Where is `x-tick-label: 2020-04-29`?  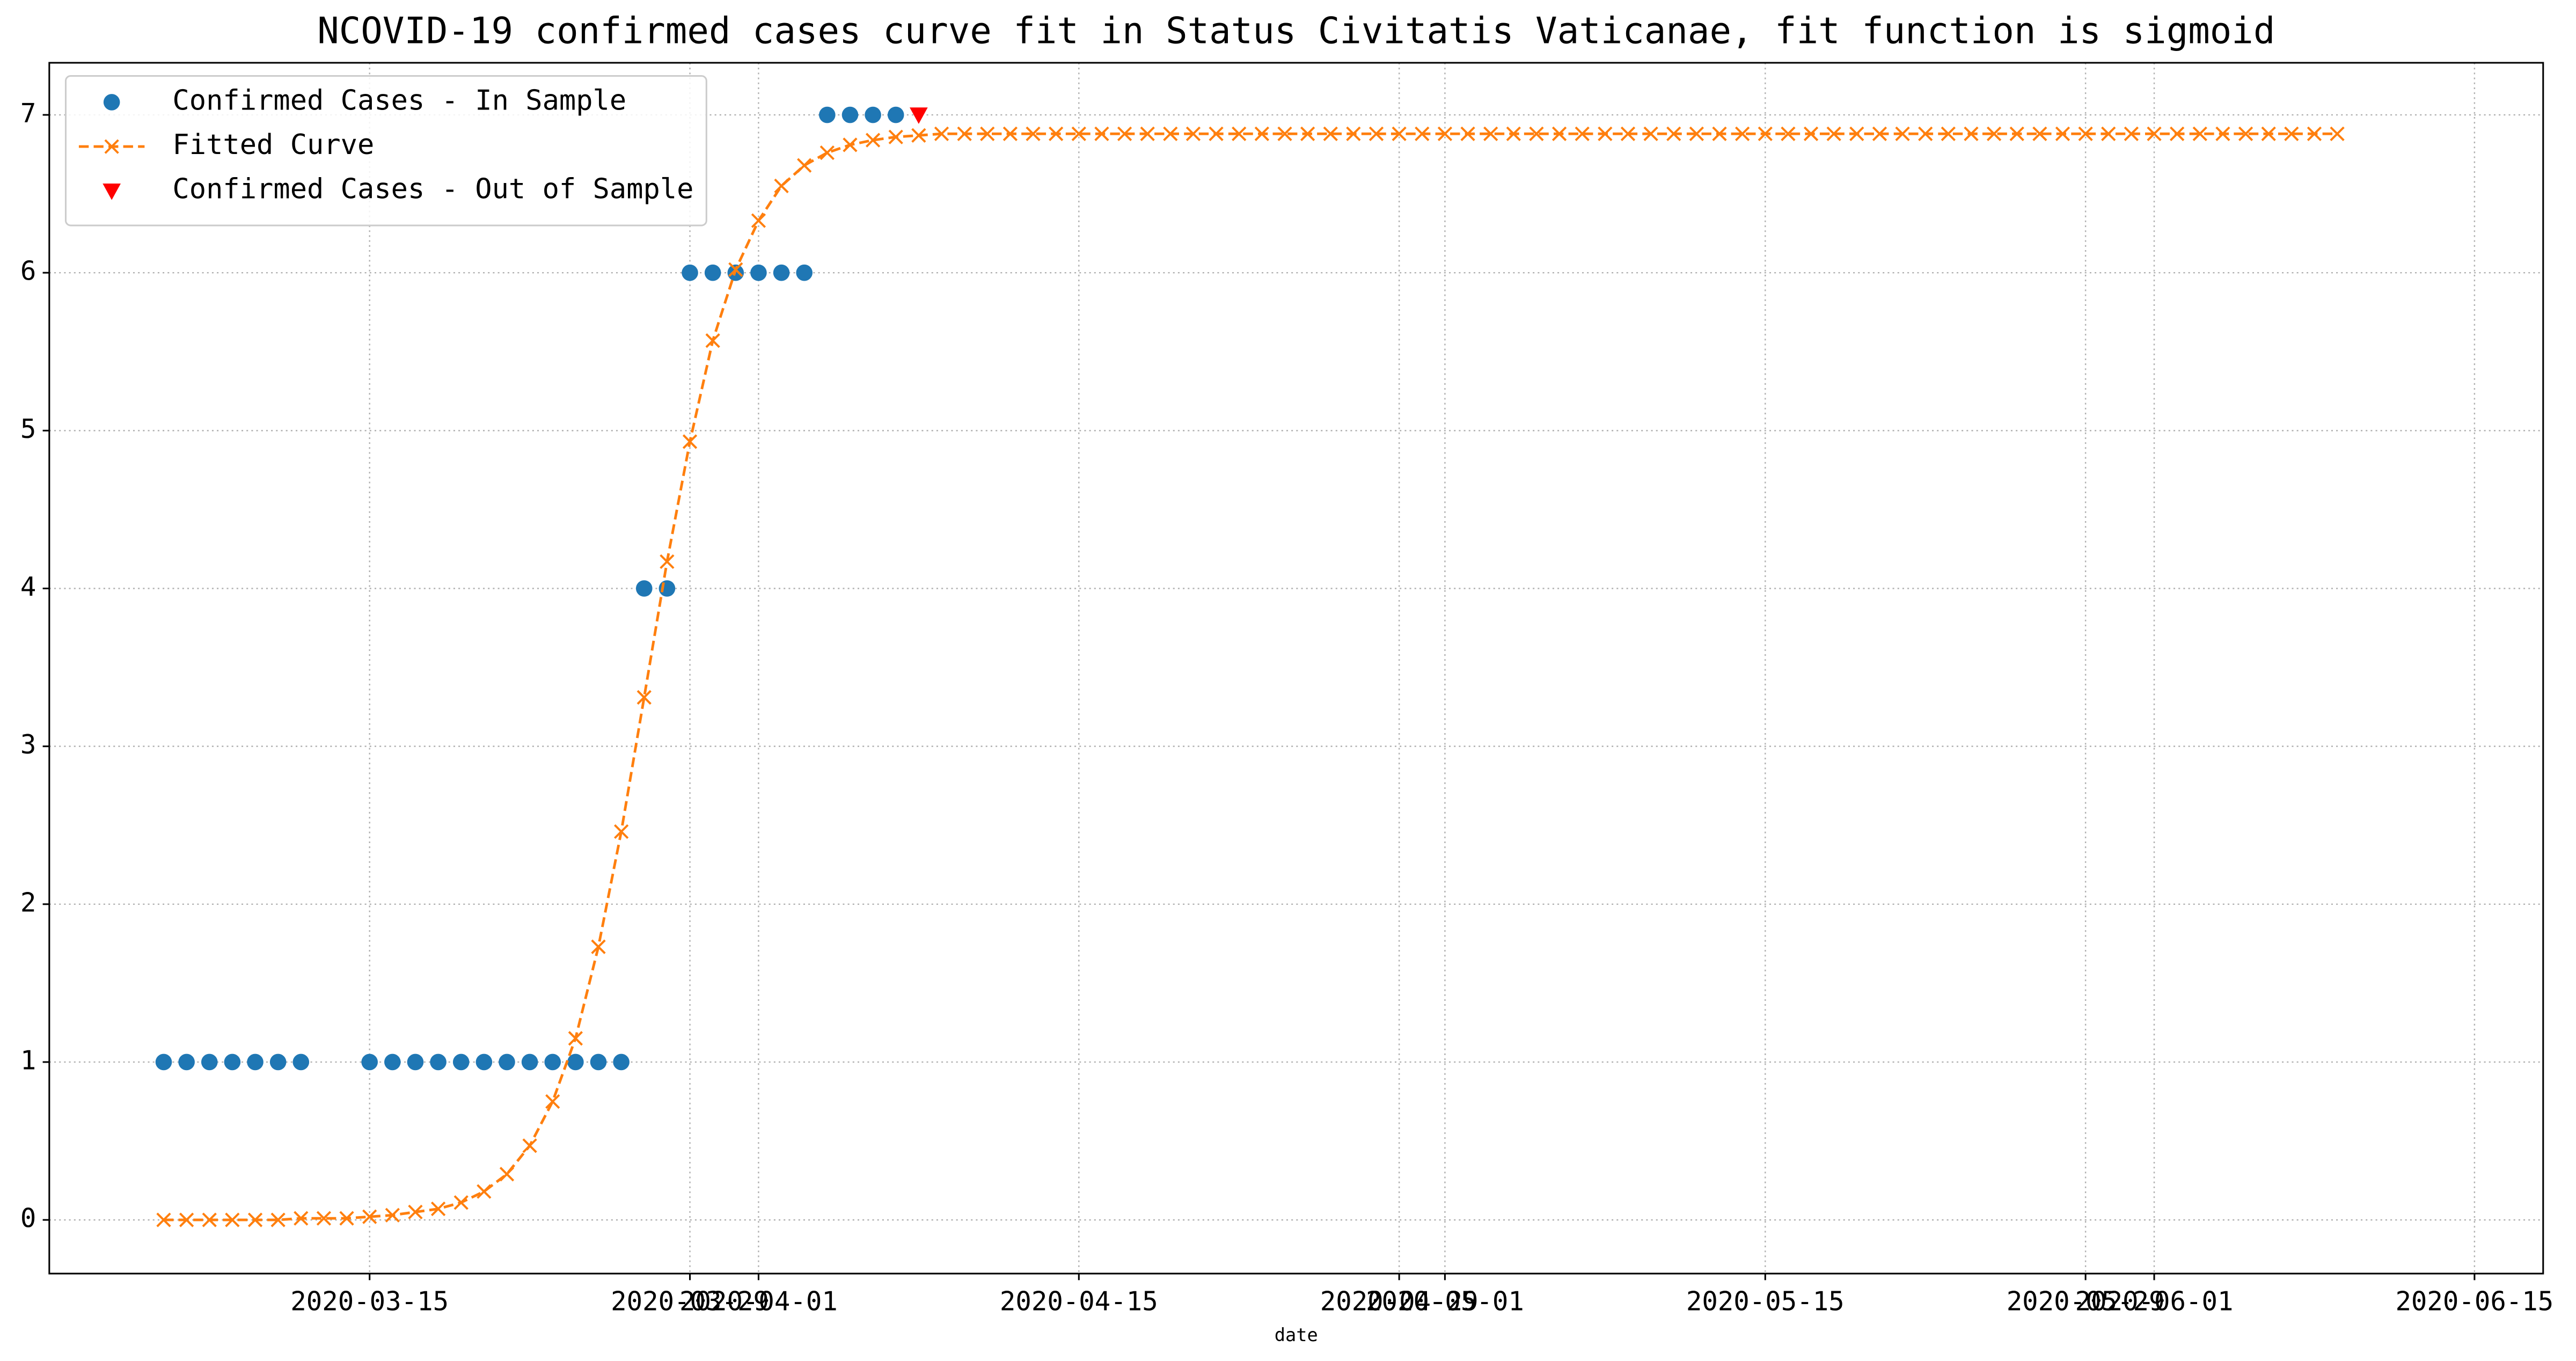
x-tick-label: 2020-04-29 is located at coordinates (1399, 1302).